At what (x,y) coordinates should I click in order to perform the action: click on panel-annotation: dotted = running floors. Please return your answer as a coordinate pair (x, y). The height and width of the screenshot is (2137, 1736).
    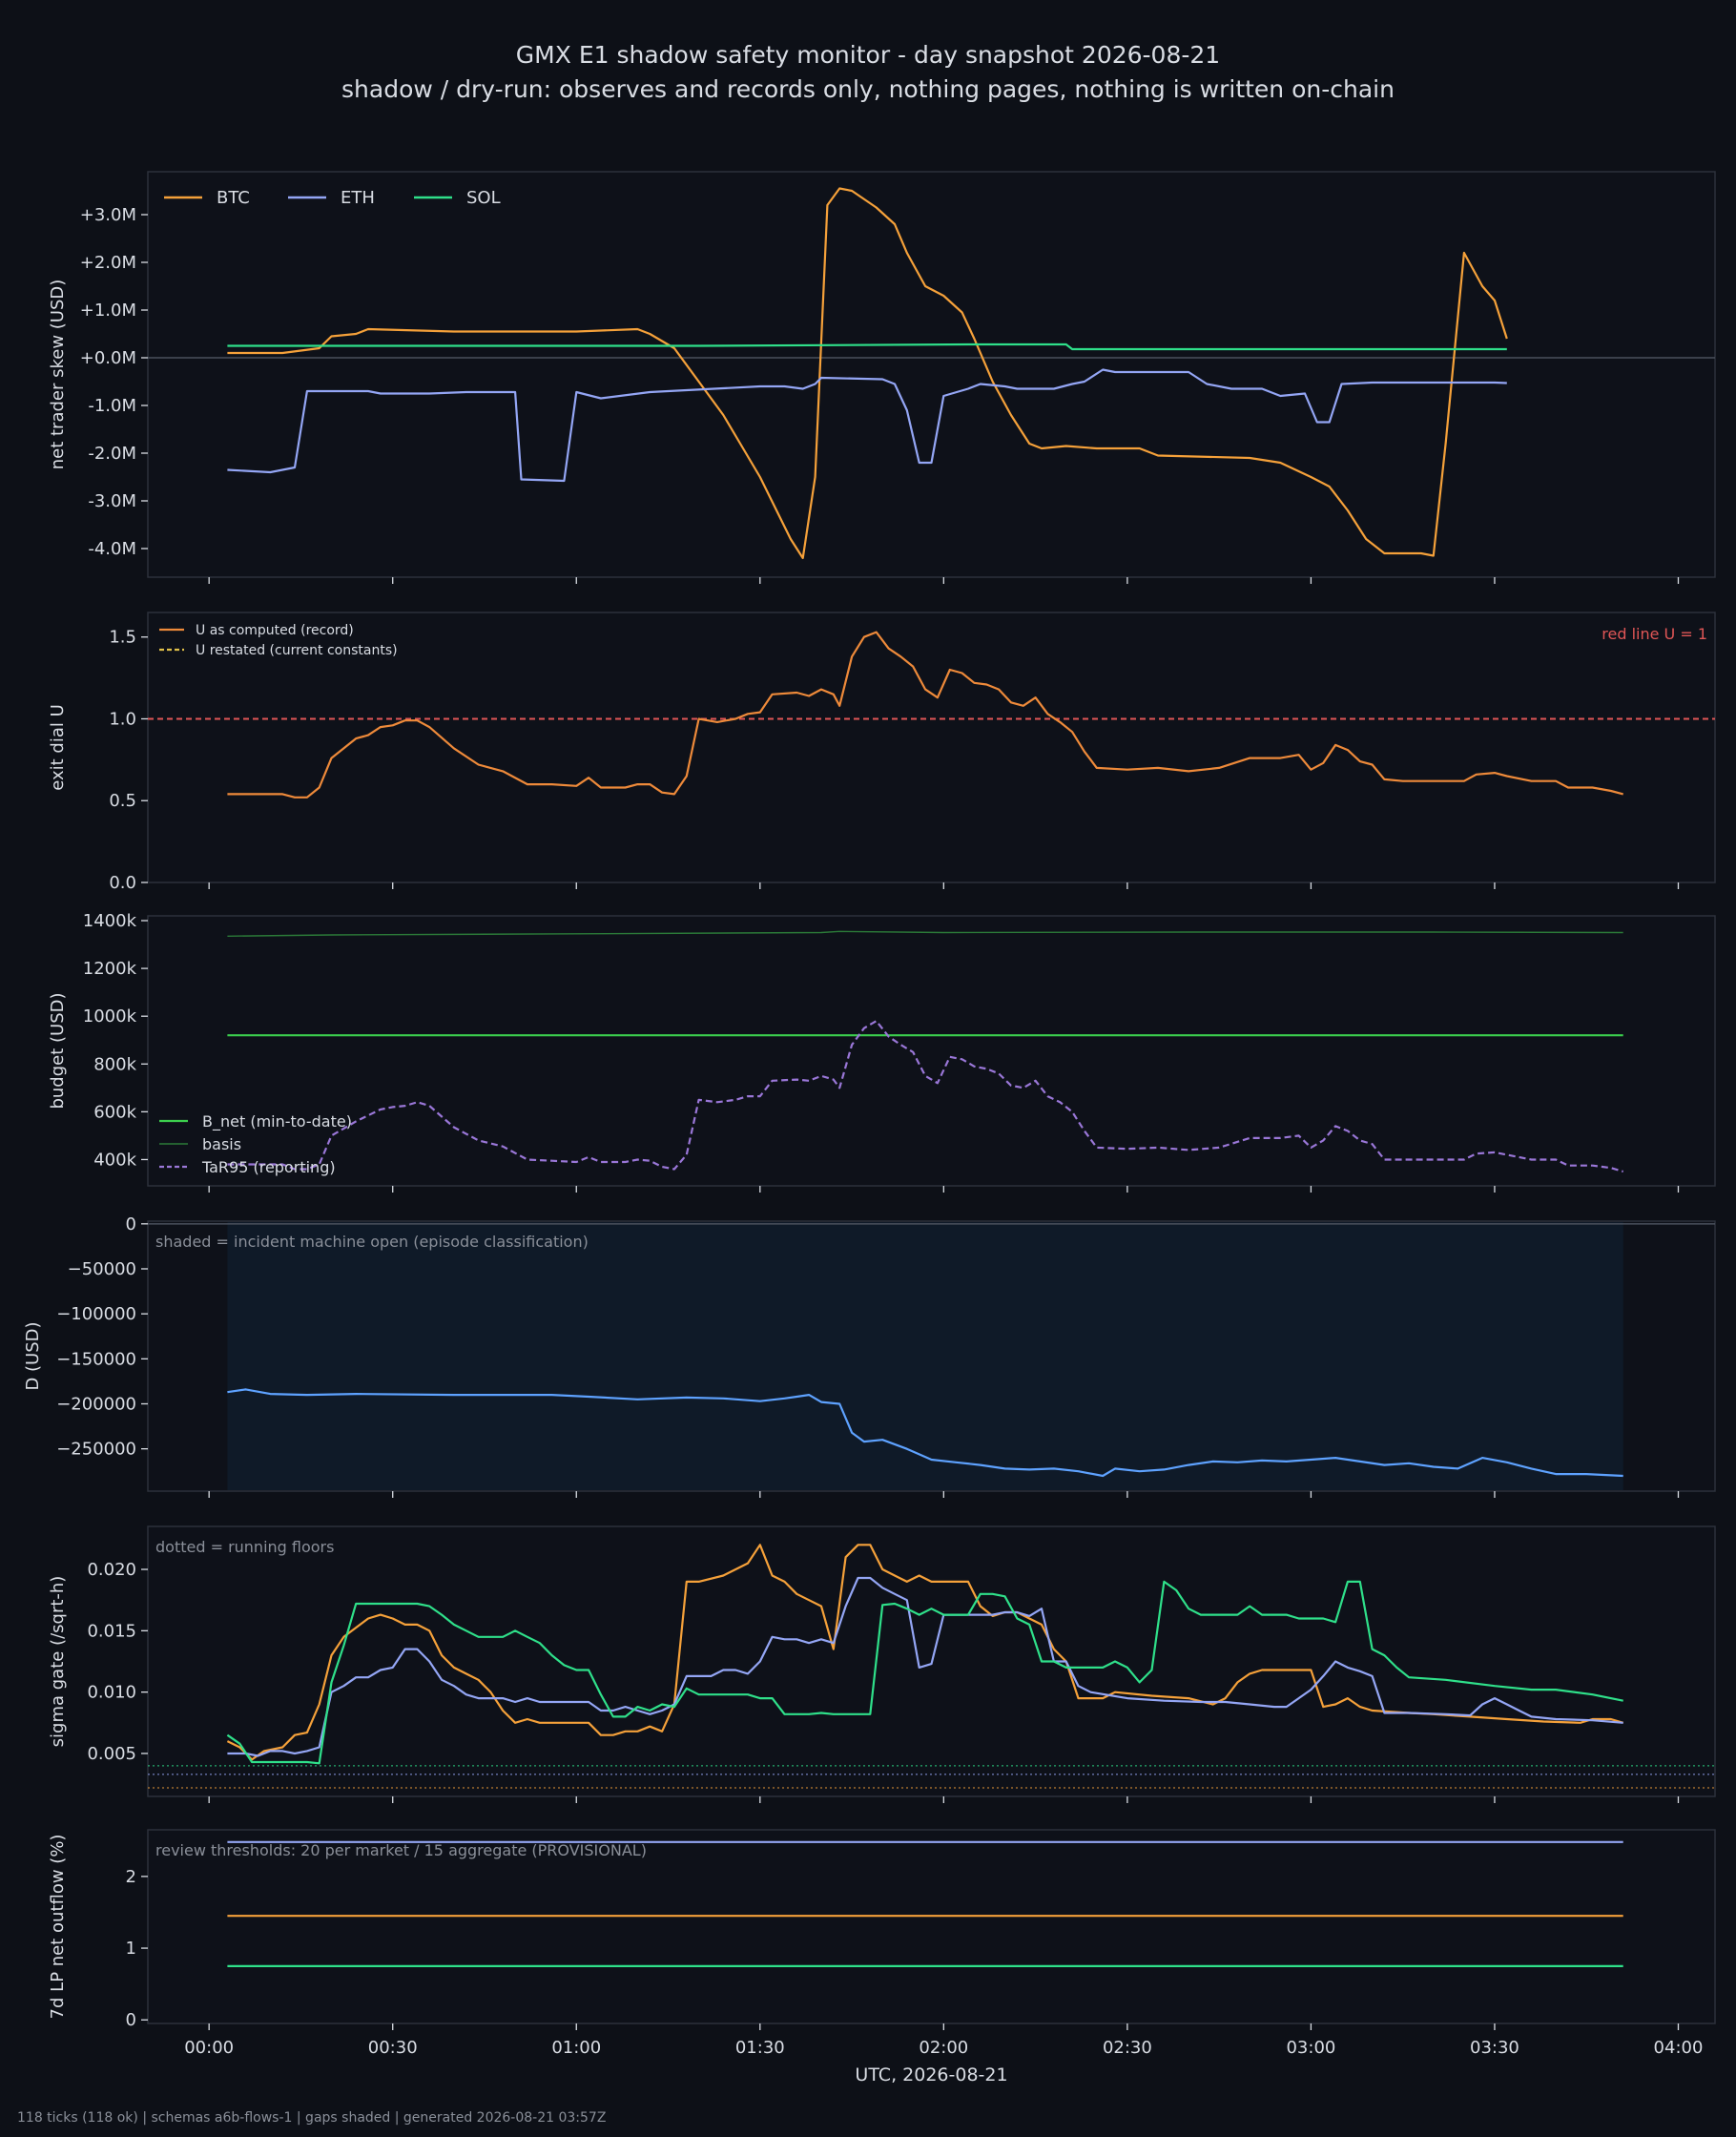
    Looking at the image, I should click on (244, 1547).